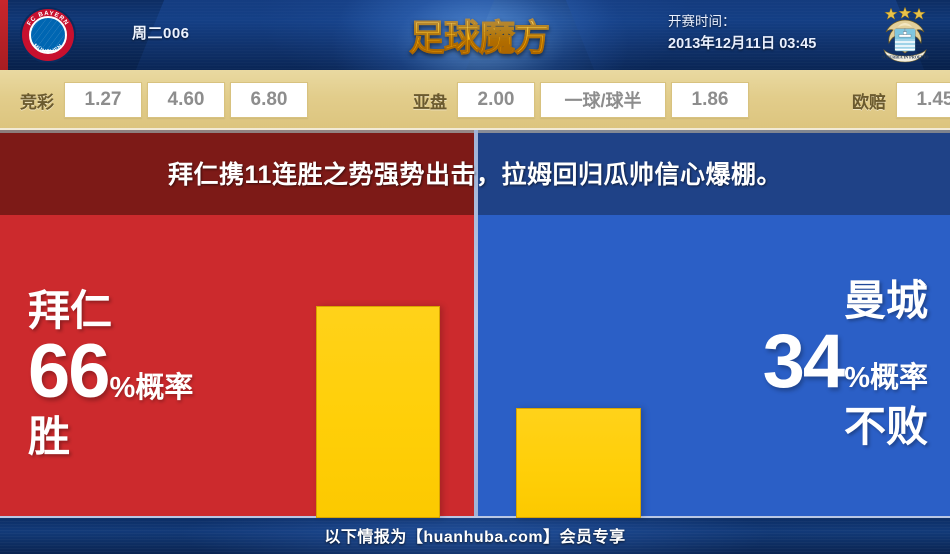  Describe the element at coordinates (103, 100) in the screenshot. I see `odds-cell-jingcai-home: 1.27` at that location.